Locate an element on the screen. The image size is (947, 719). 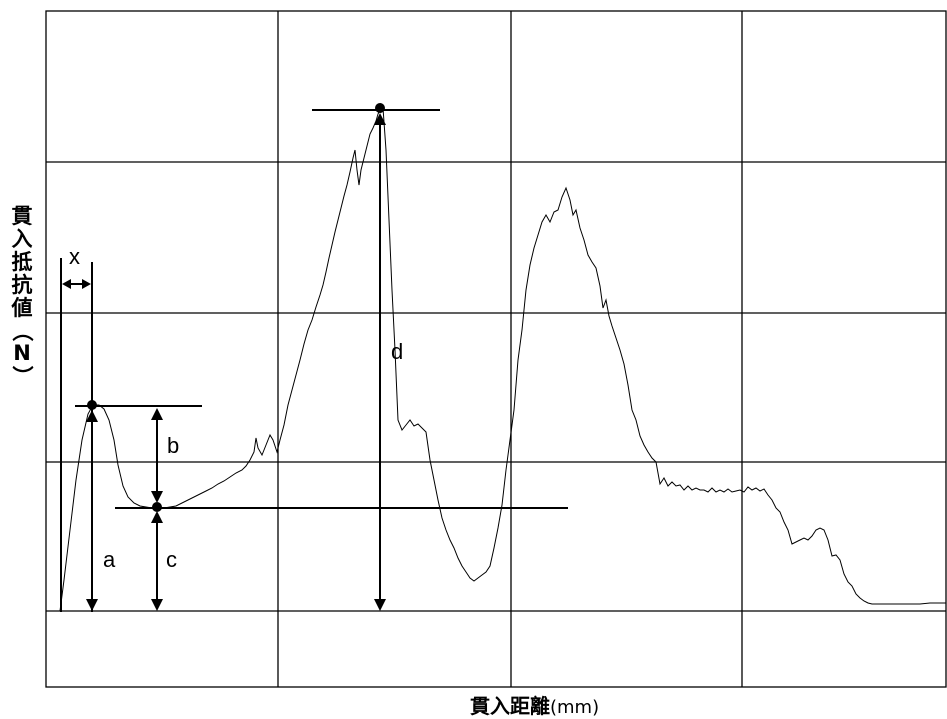
y-axis-unit: N is located at coordinates (22, 353).